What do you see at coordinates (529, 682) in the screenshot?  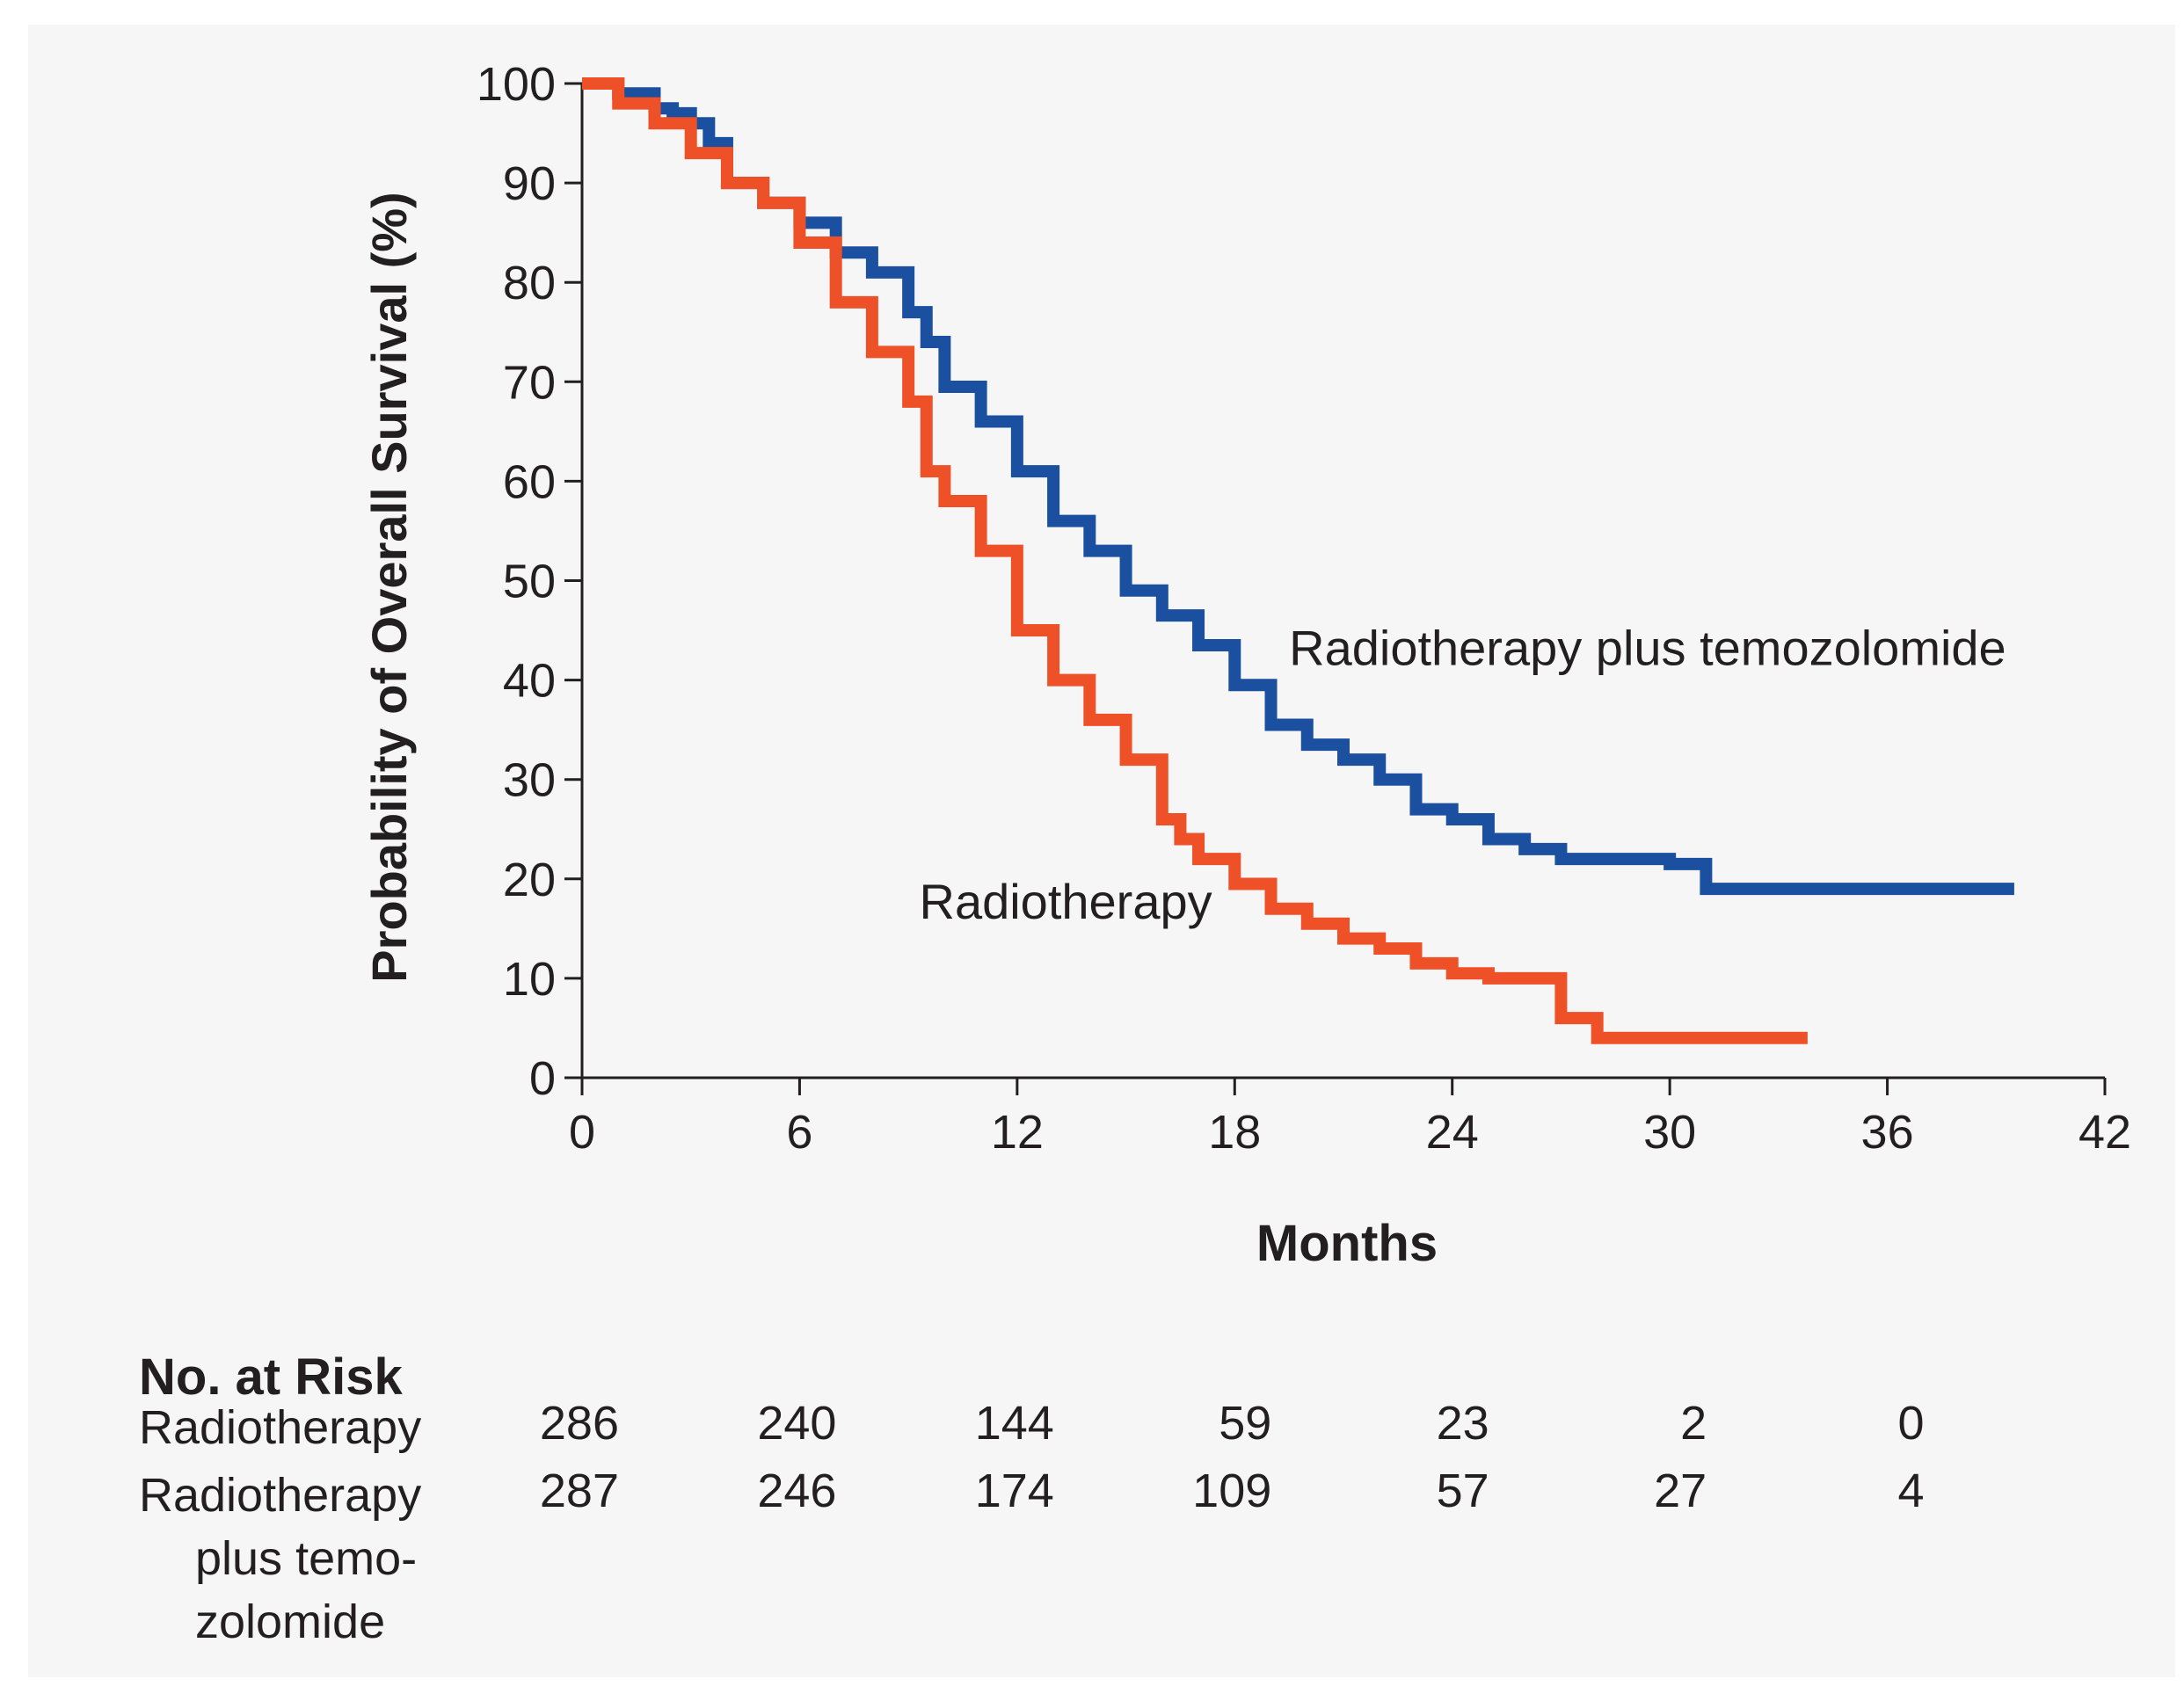 I see `y-tick-label: 40` at bounding box center [529, 682].